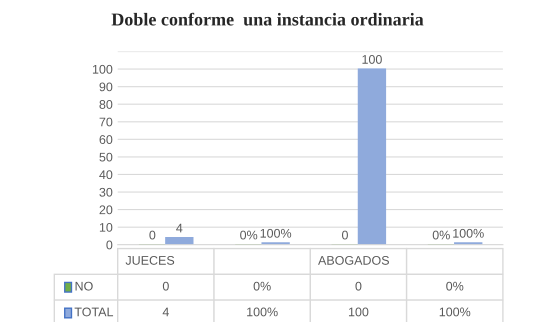 The image size is (535, 322). I want to click on x-tick-label: ABOGADOS, so click(353, 260).